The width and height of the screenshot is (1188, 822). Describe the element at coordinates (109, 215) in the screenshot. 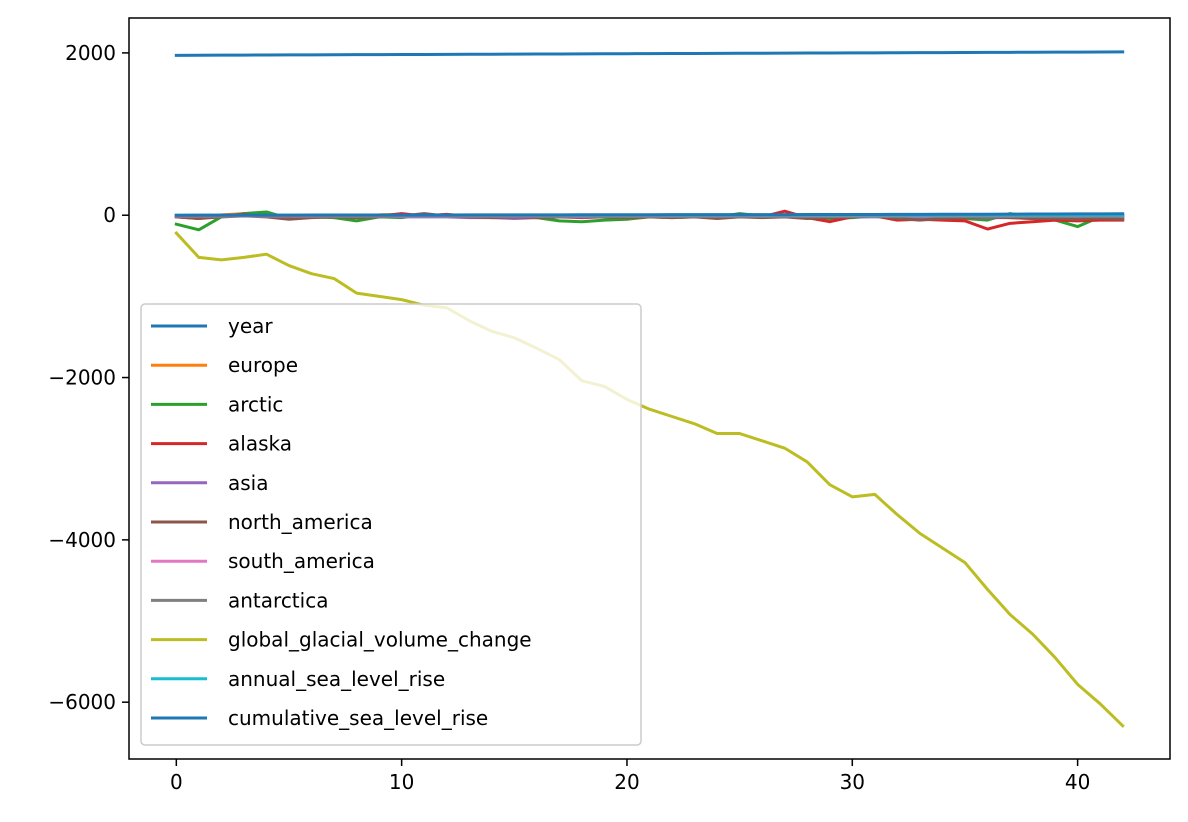

I see `y-tick-label: 0` at that location.